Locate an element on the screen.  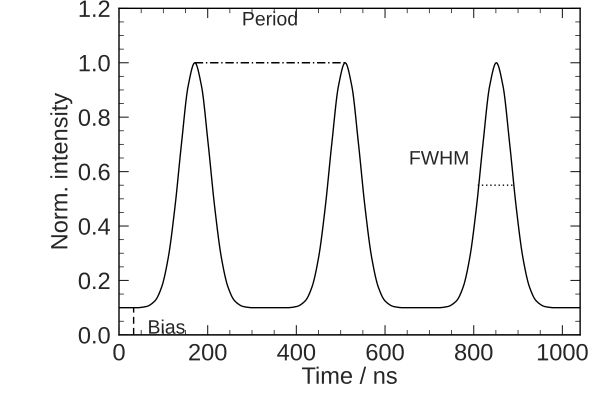
x-tick-label: 1000 is located at coordinates (563, 352).